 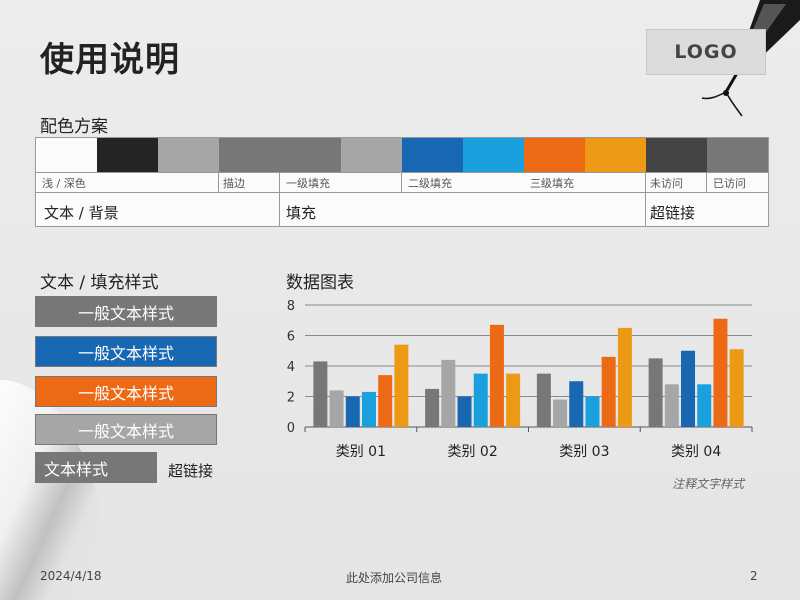 I want to click on bar-cat2-series2, so click(x=448, y=393).